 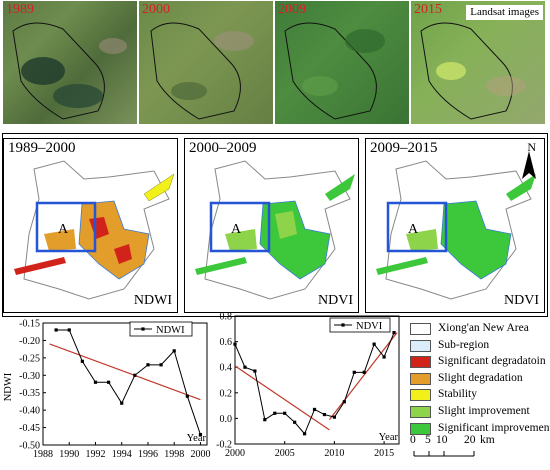 What do you see at coordinates (152, 300) in the screenshot?
I see `map-panel-index: NDWI` at bounding box center [152, 300].